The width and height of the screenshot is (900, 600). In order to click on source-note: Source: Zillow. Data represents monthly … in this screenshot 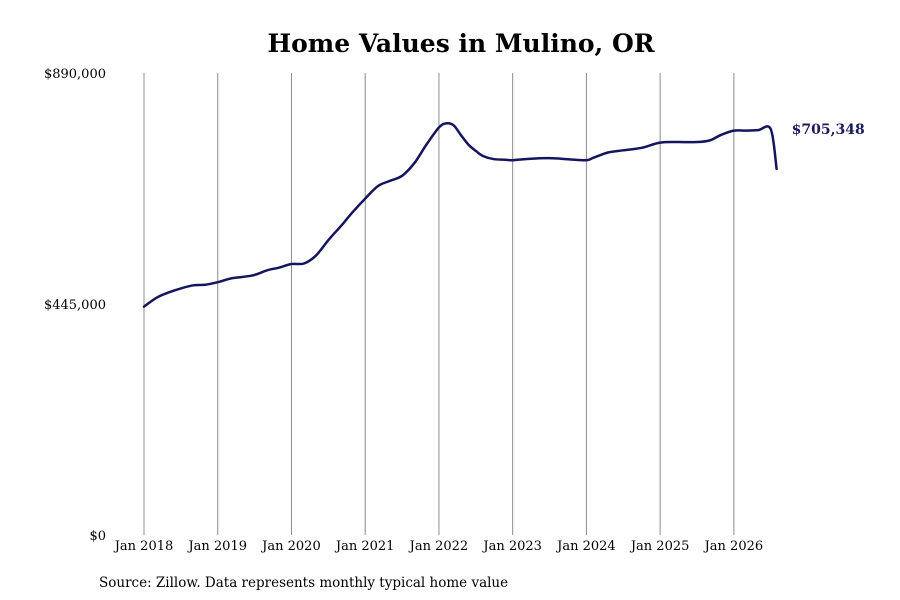, I will do `click(303, 583)`.